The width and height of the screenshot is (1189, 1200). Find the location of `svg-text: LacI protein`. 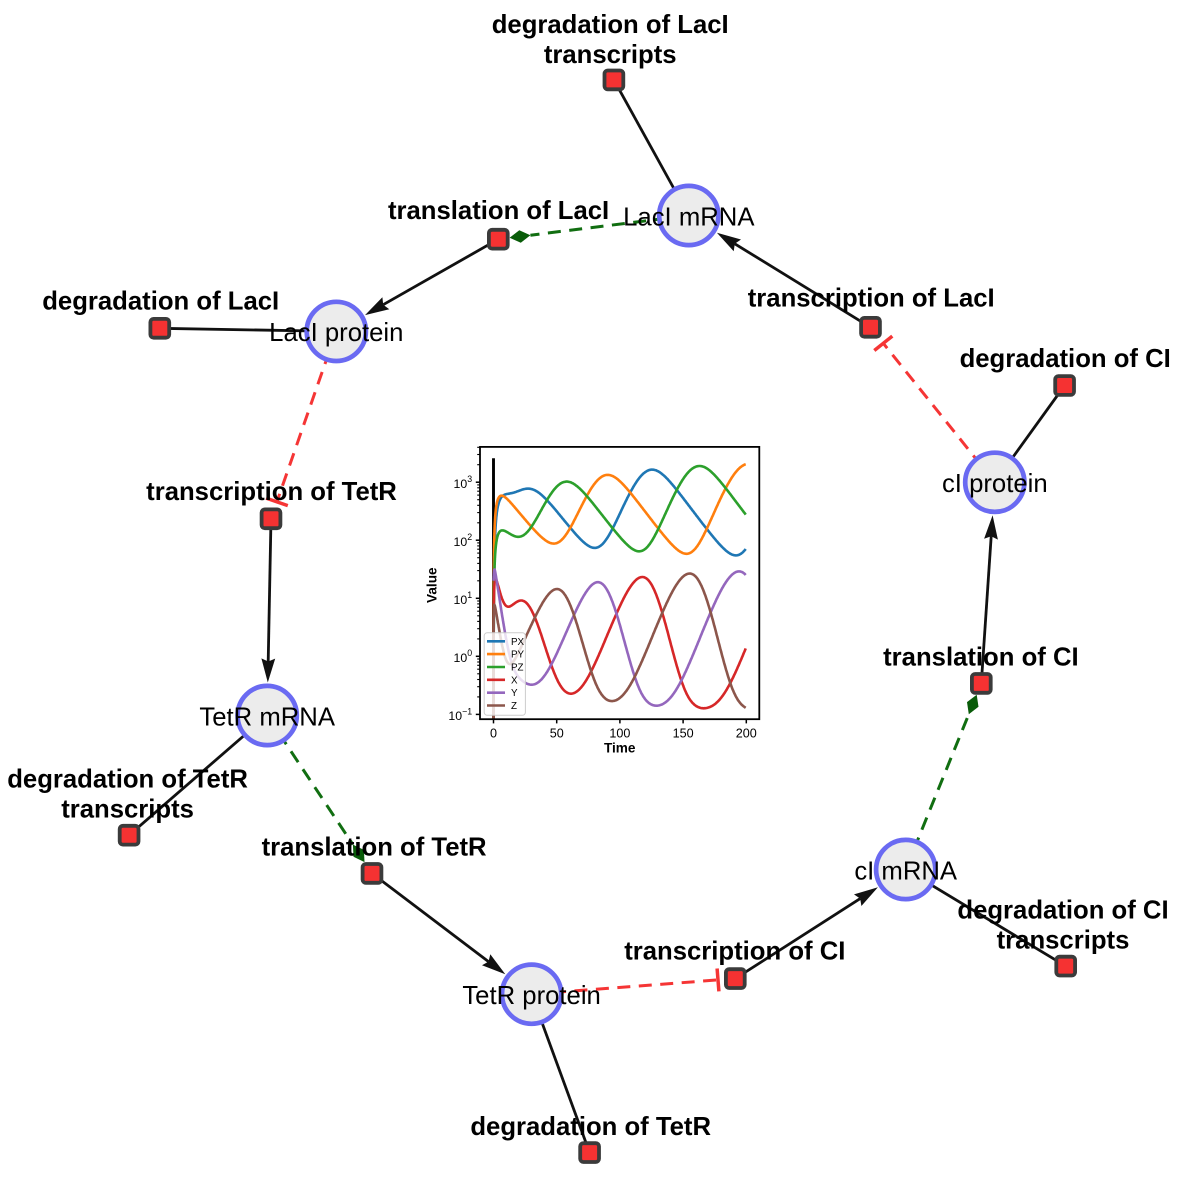

svg-text: LacI protein is located at coordinates (336, 333).